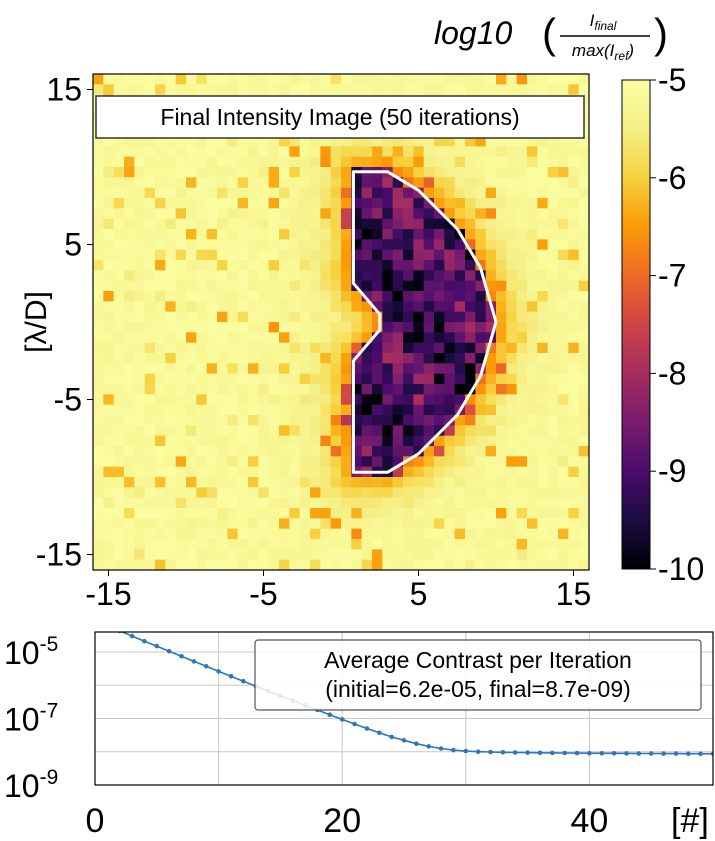  I want to click on dark-hole-boundary, so click(424, 322).